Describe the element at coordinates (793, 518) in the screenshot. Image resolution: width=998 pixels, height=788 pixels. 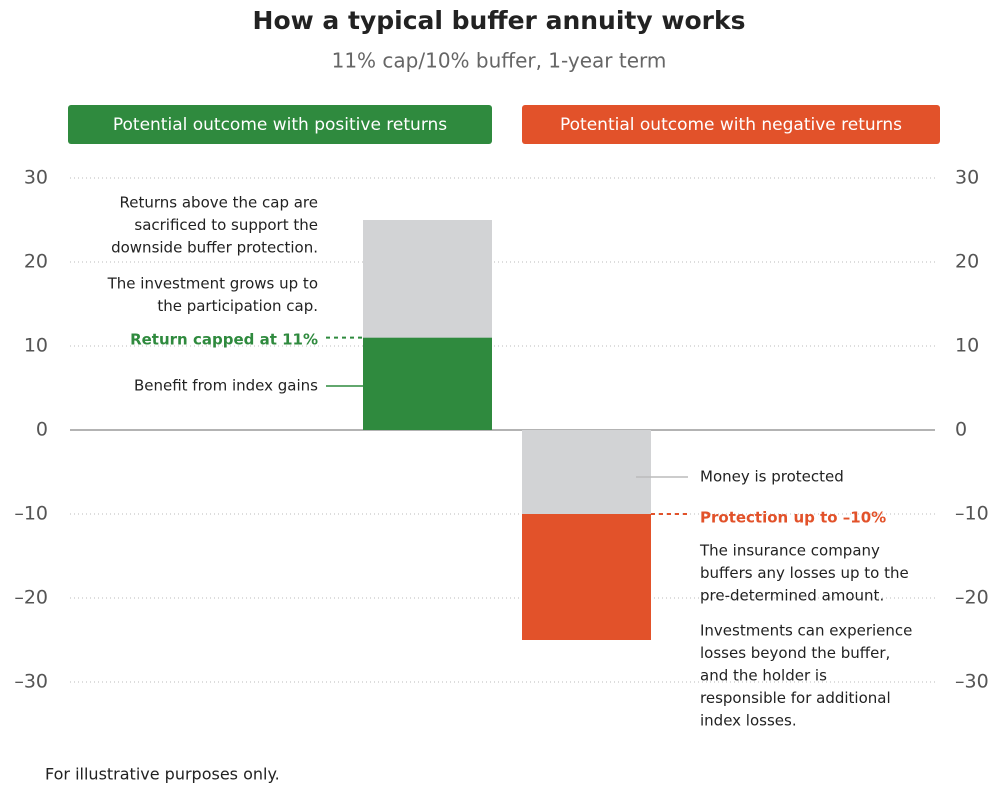
I see `annotation: Protection up to –10%` at that location.